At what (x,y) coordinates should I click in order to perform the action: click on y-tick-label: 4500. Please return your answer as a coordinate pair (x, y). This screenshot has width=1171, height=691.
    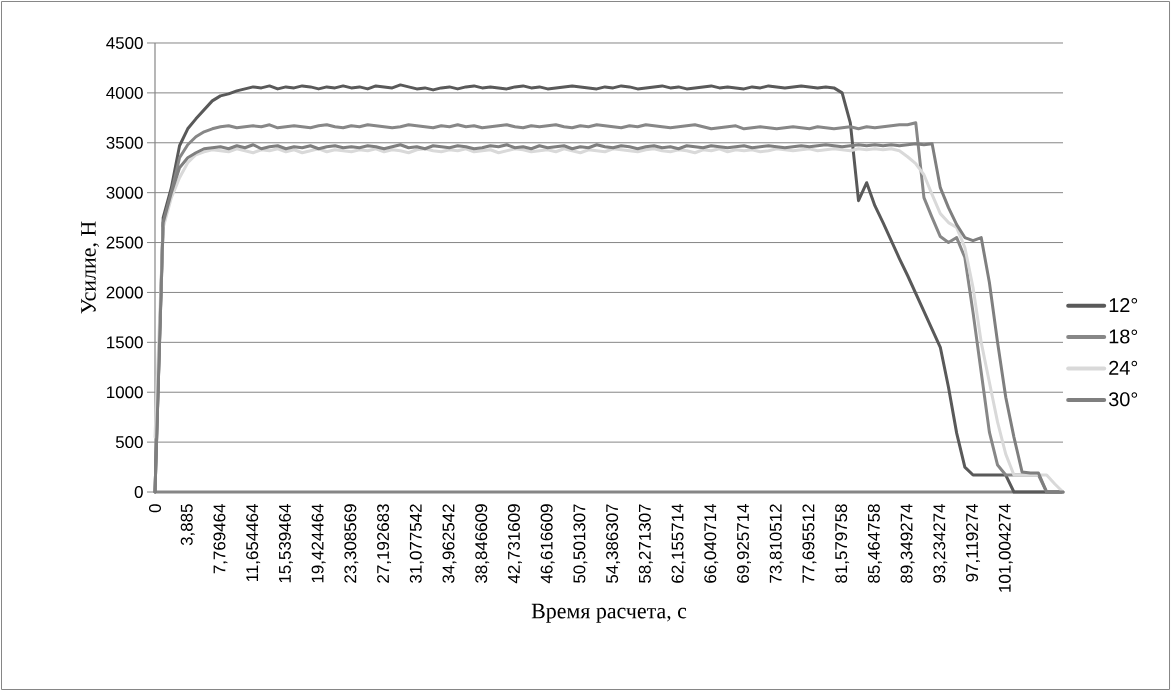
    Looking at the image, I should click on (124, 43).